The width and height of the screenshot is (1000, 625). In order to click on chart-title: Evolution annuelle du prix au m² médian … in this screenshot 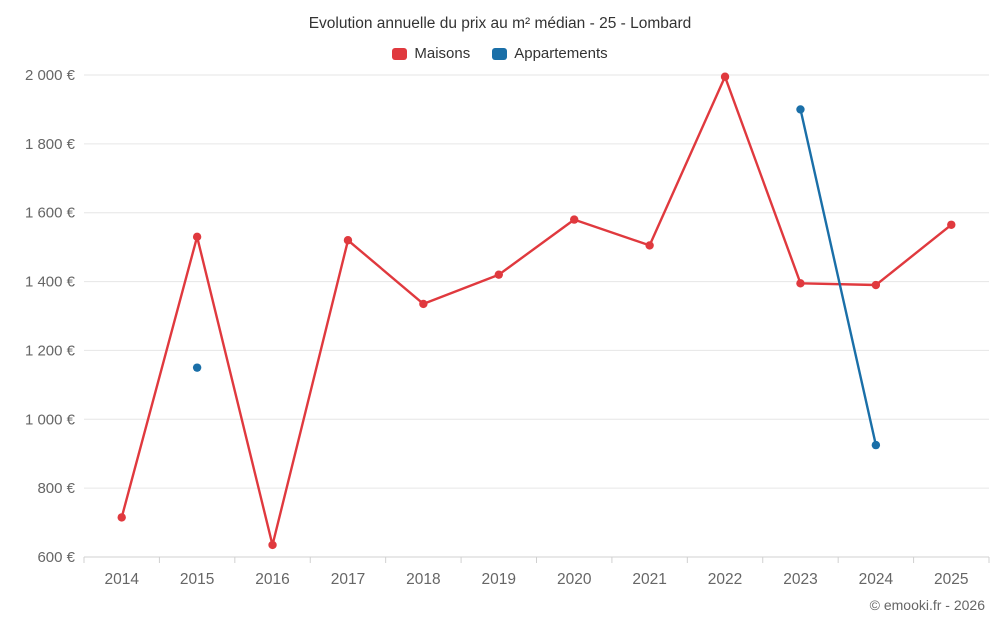, I will do `click(500, 23)`.